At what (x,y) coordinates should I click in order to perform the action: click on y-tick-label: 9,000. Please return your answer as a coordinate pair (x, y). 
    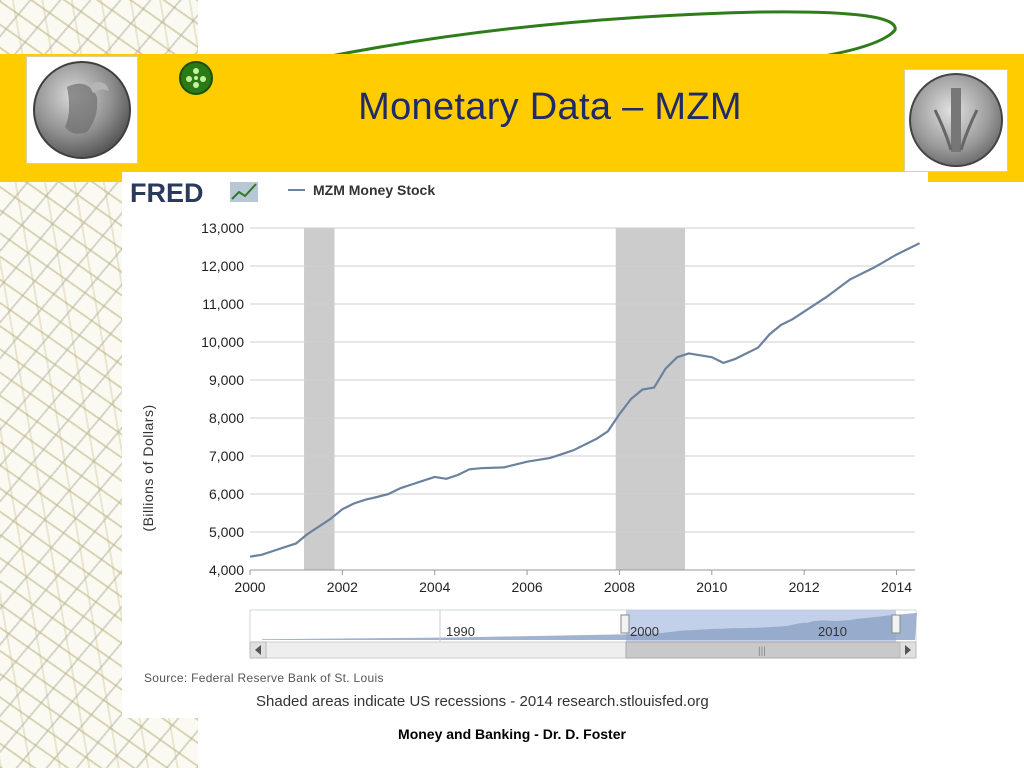
    Looking at the image, I should click on (226, 380).